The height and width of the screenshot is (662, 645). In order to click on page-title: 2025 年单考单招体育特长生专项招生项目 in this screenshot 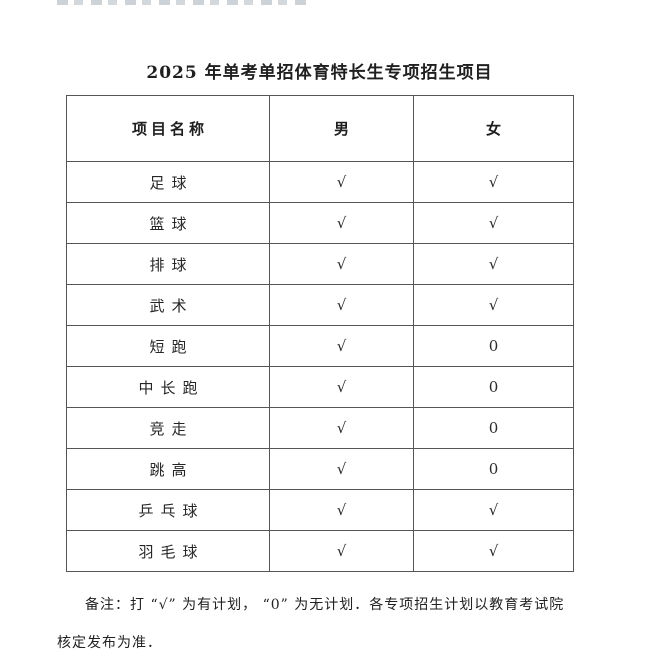, I will do `click(319, 73)`.